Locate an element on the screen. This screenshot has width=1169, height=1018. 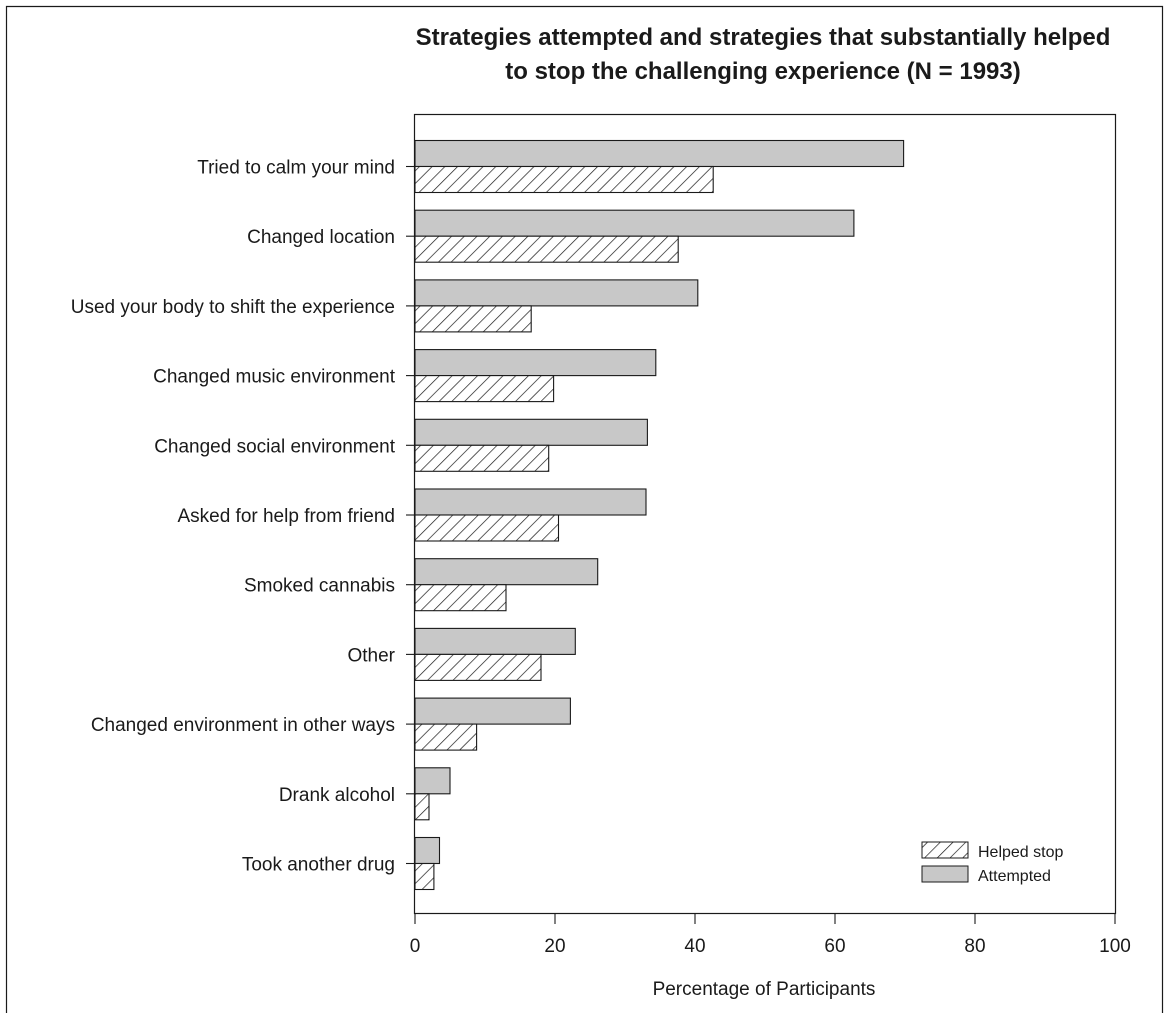
bar-helped-stop-asked-for-help-from-friend is located at coordinates (487, 528).